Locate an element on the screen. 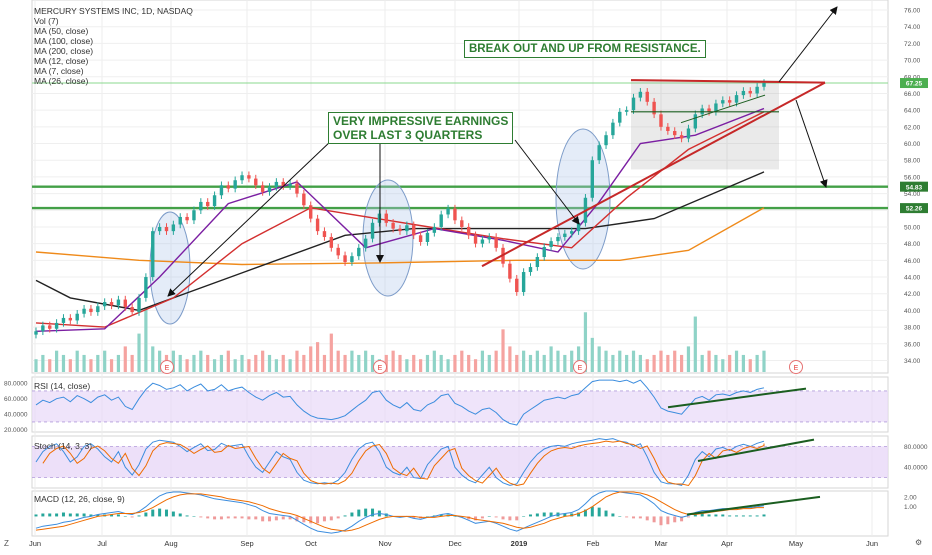  earnings-annotation-line1: VERY IMPRESSIVE EARNINGS is located at coordinates (421, 121).